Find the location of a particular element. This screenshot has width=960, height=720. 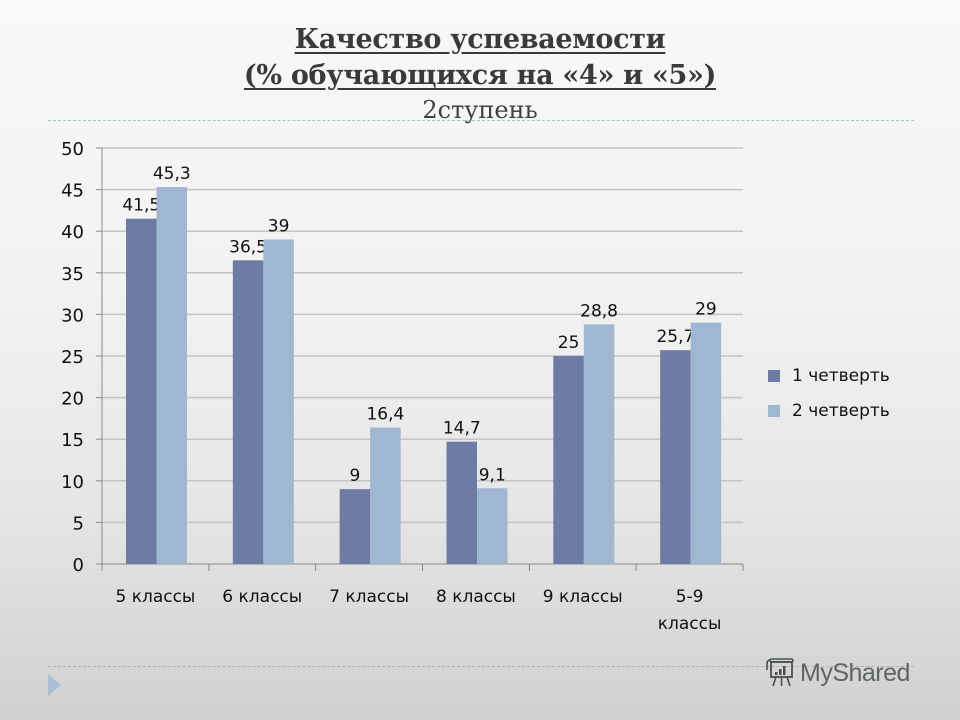

data-label: 28,8 is located at coordinates (599, 311).